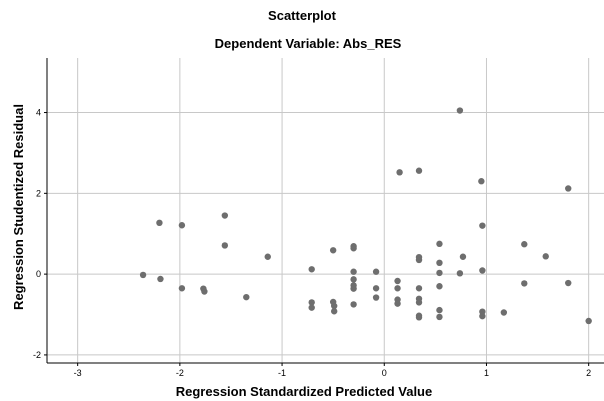  What do you see at coordinates (588, 373) in the screenshot?
I see `x-tick-label: 2` at bounding box center [588, 373].